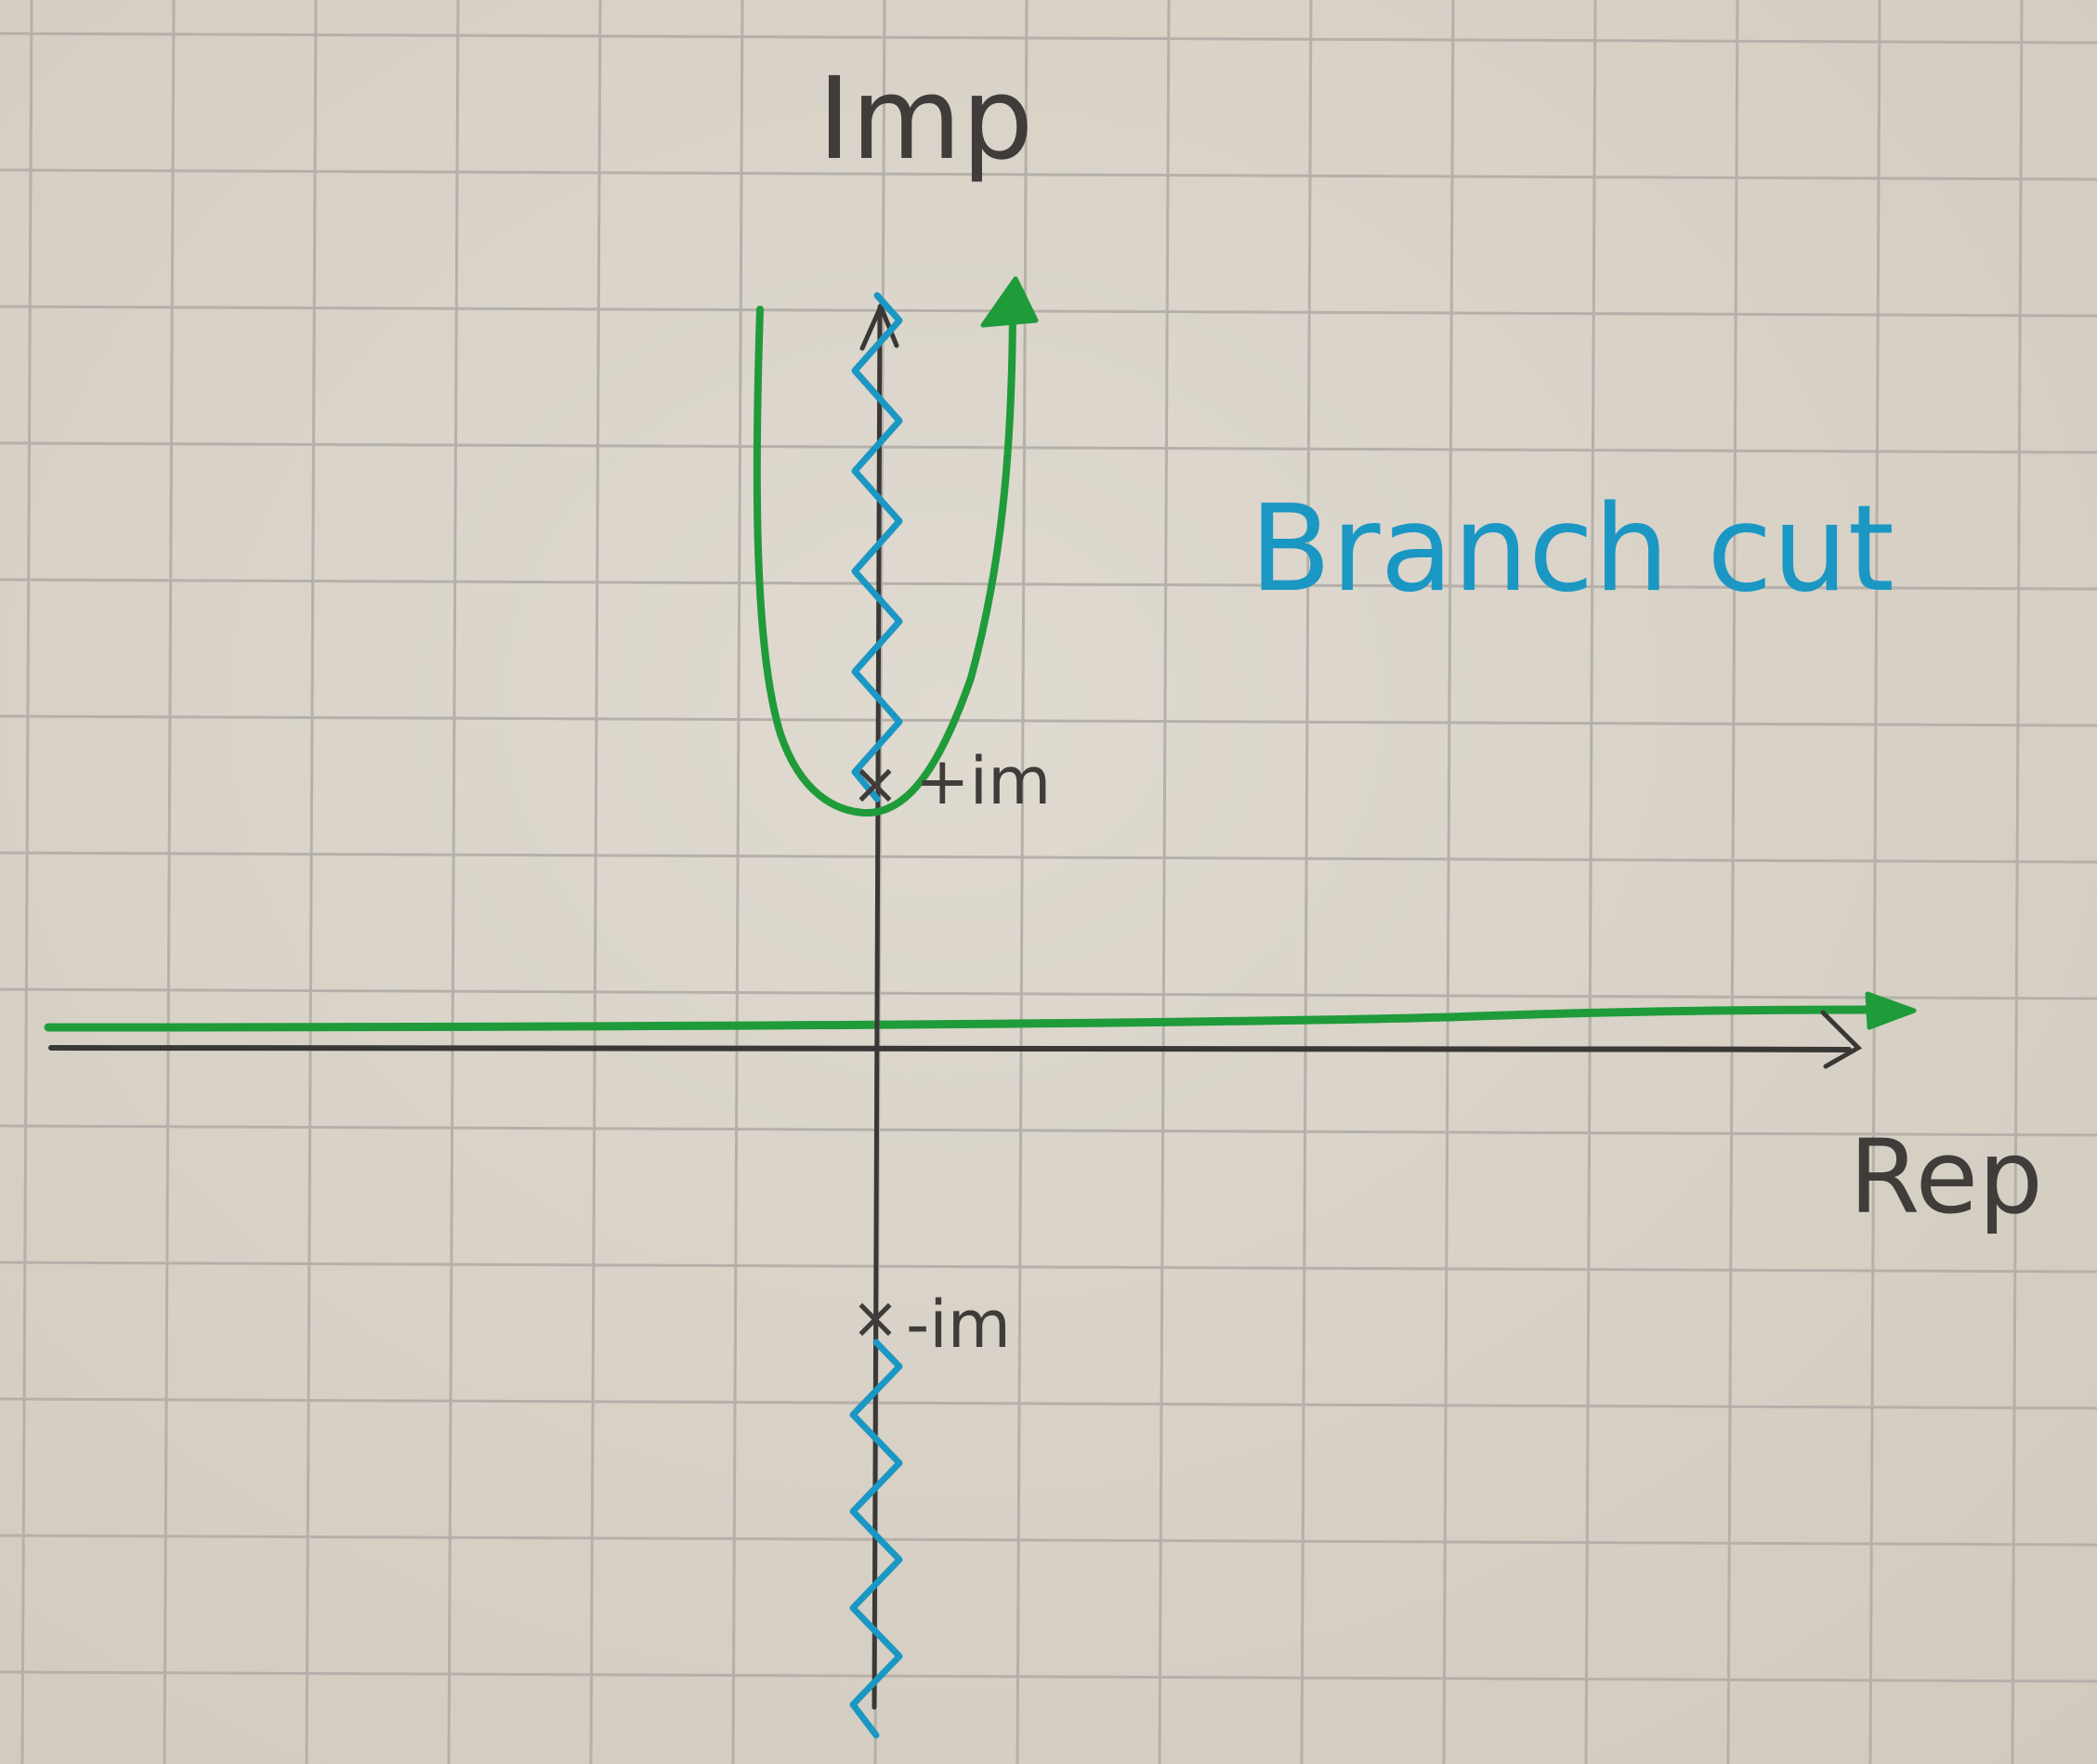 The width and height of the screenshot is (2097, 1764). Describe the element at coordinates (1009, 302) in the screenshot. I see `contour-hairpin-arrowhead` at that location.